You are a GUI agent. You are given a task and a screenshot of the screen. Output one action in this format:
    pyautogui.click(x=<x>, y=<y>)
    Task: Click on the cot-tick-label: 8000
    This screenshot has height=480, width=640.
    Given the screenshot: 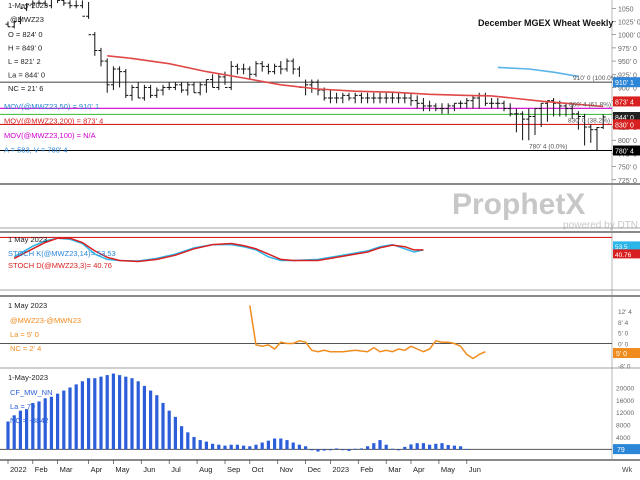 What is the action you would take?
    pyautogui.click(x=623, y=426)
    